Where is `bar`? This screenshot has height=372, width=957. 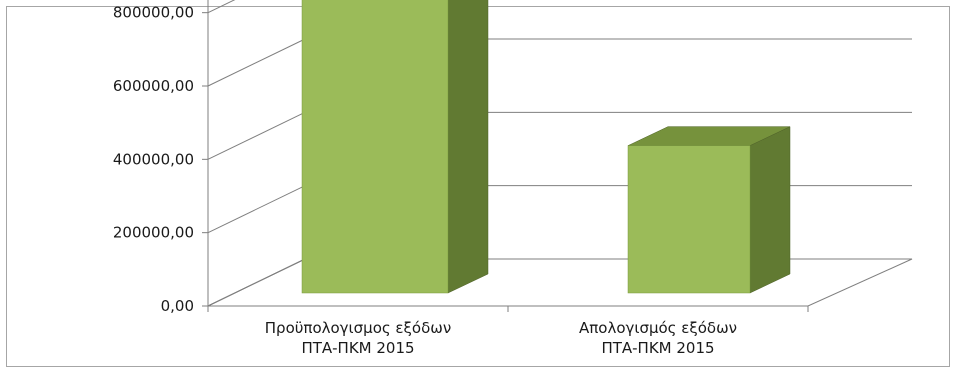
bar is located at coordinates (709, 210).